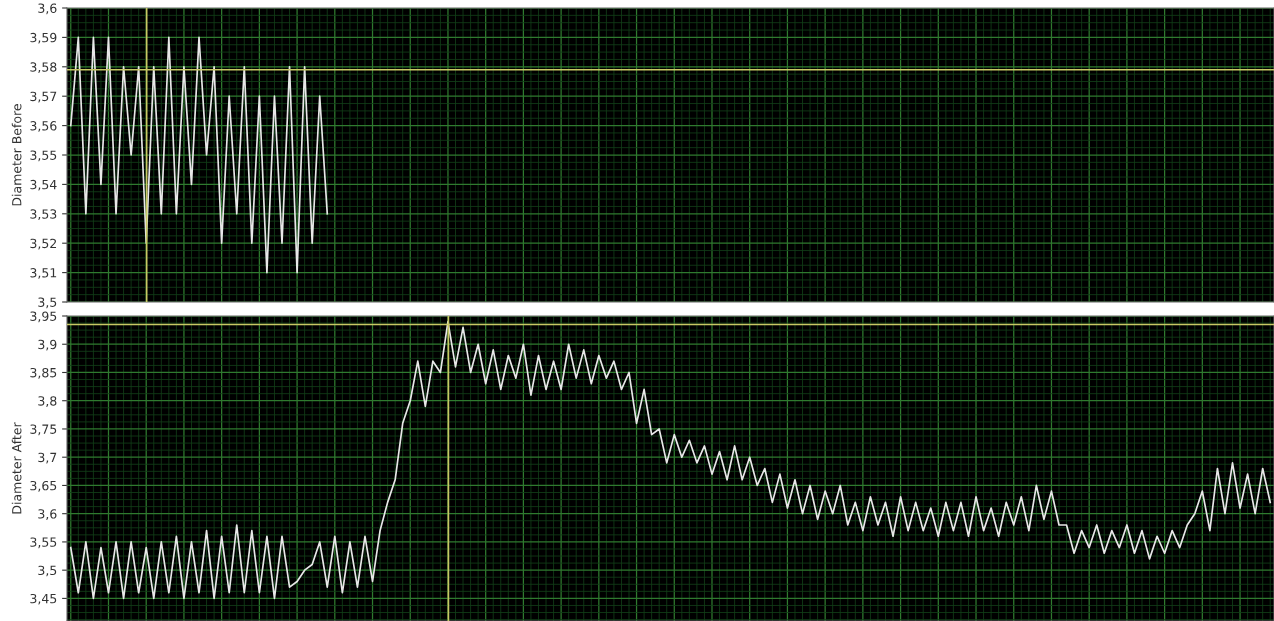 This screenshot has width=1274, height=621. What do you see at coordinates (47, 458) in the screenshot?
I see `y-tick-label: 3,7` at bounding box center [47, 458].